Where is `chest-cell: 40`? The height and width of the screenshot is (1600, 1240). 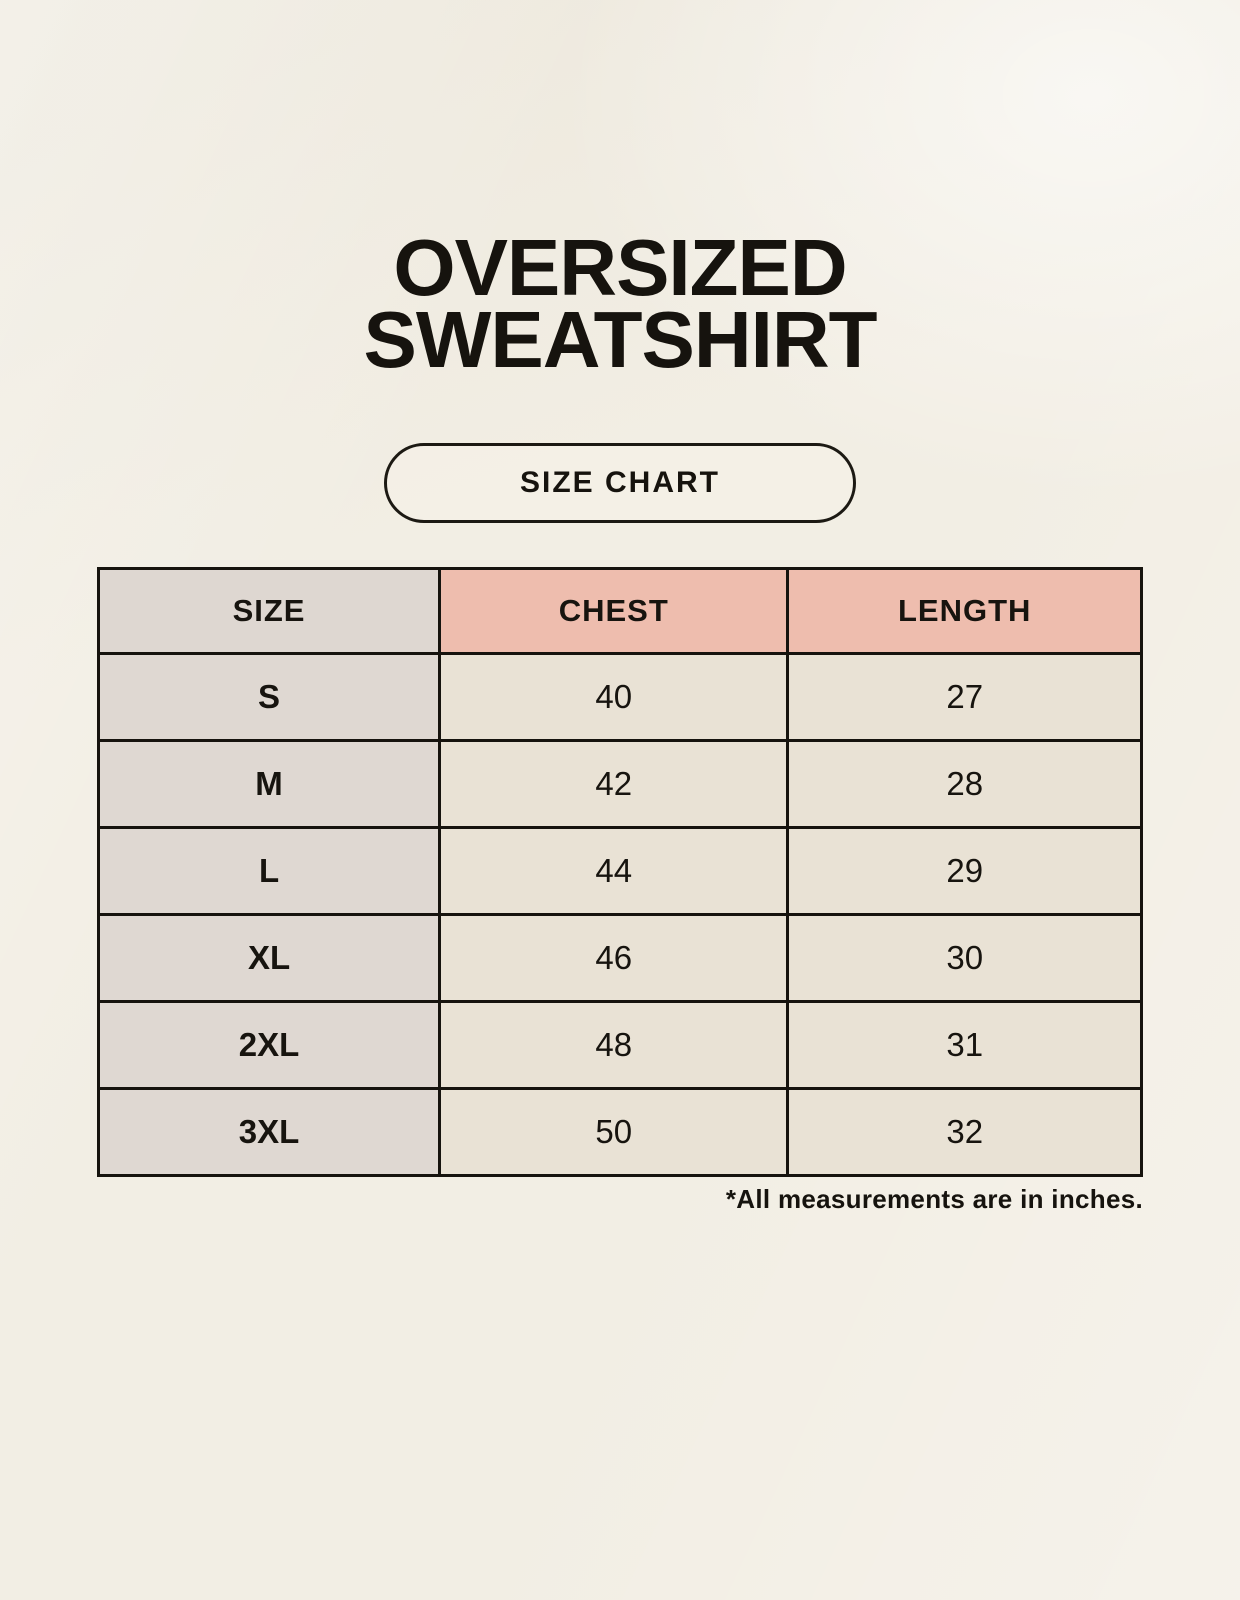 chest-cell: 40 is located at coordinates (614, 697).